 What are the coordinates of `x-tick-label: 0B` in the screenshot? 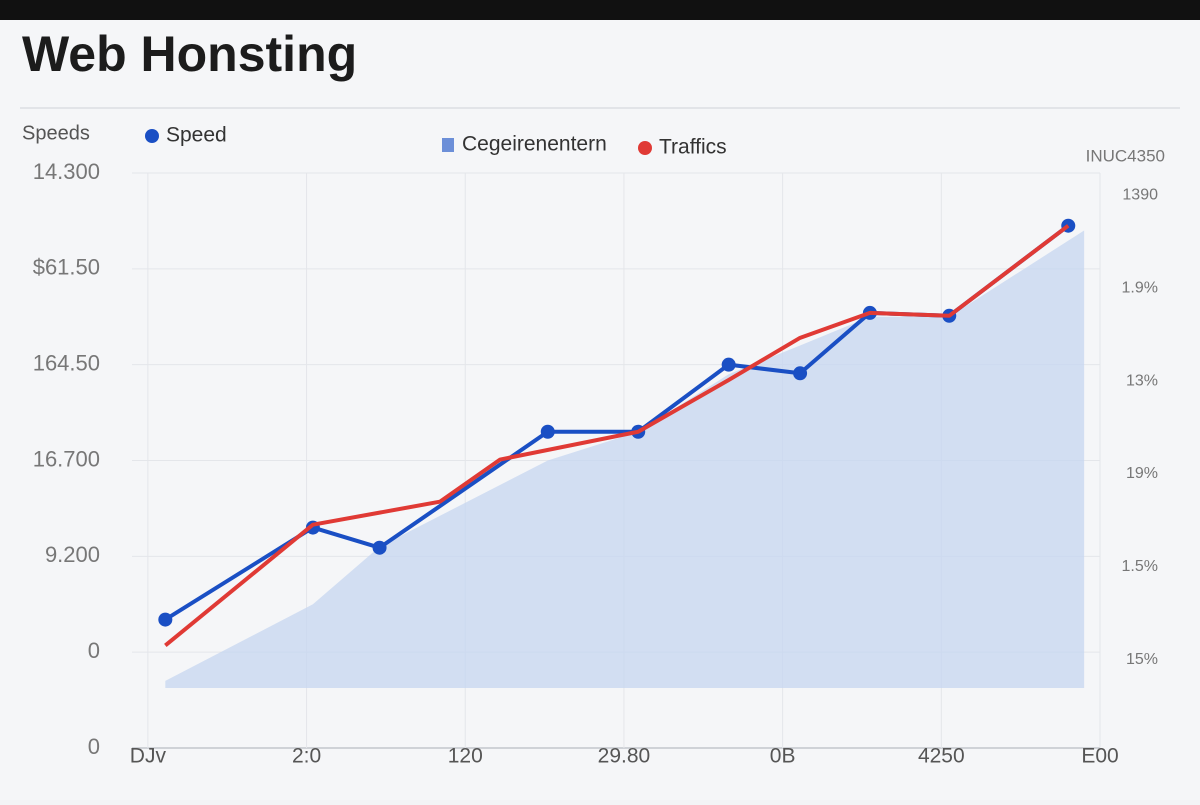 It's located at (783, 756).